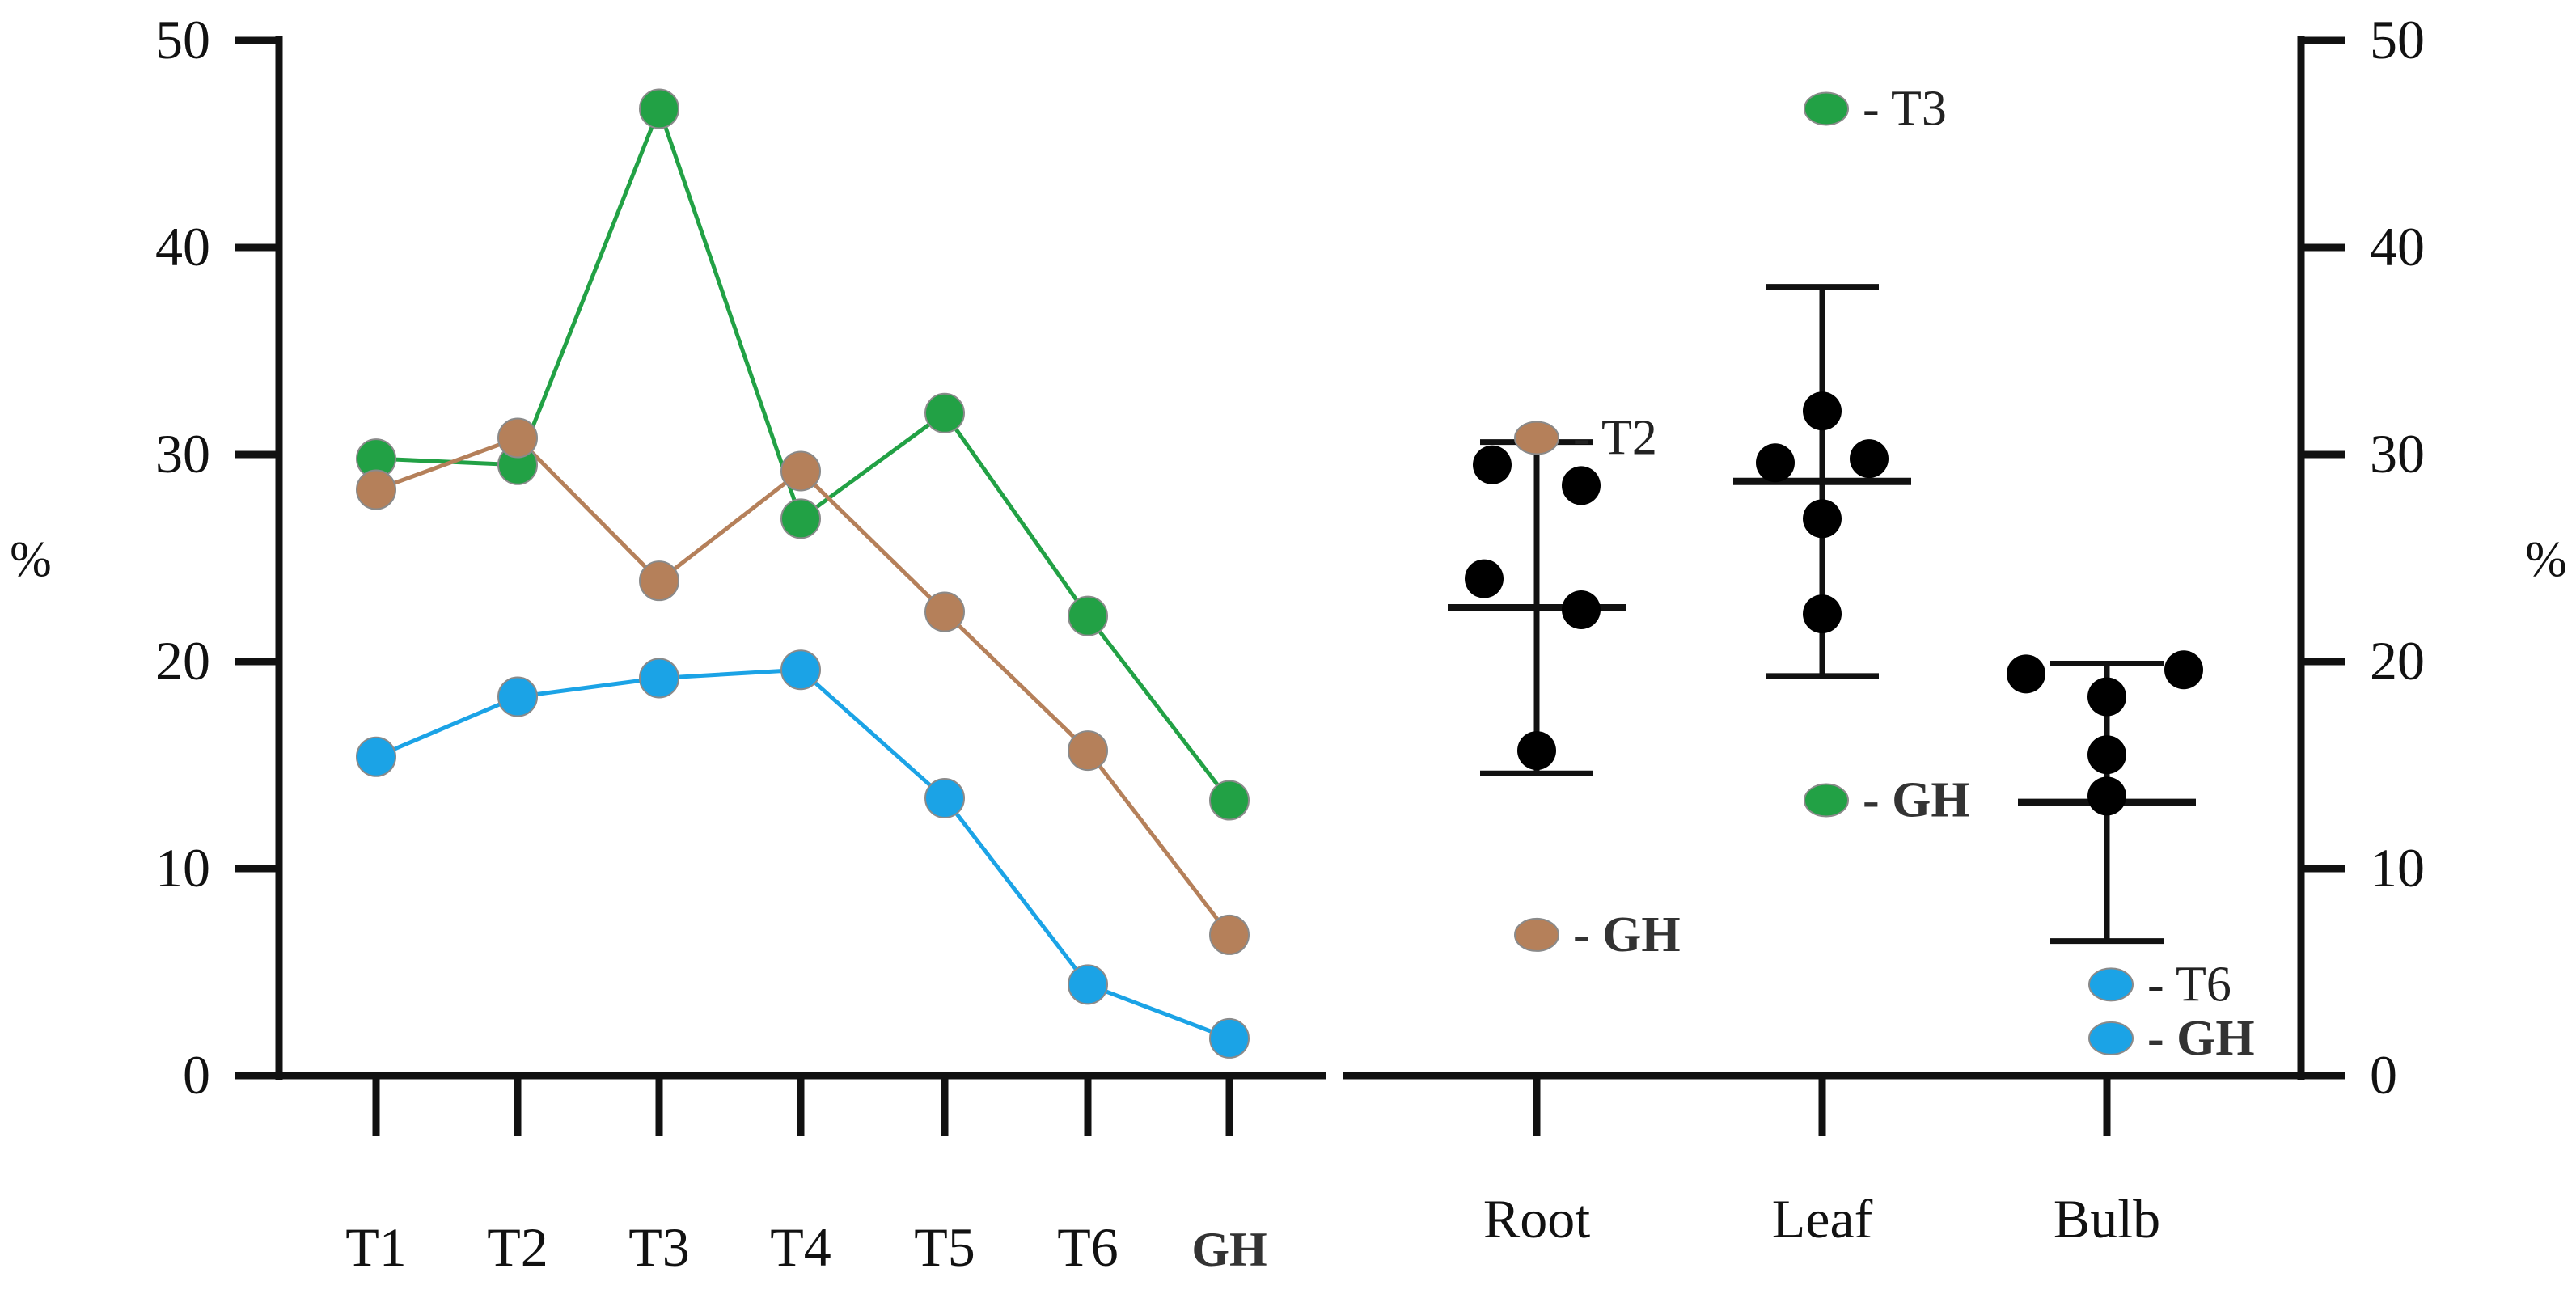 Image resolution: width=2576 pixels, height=1294 pixels. Describe the element at coordinates (183, 868) in the screenshot. I see `left-y-tick-label: 10` at that location.